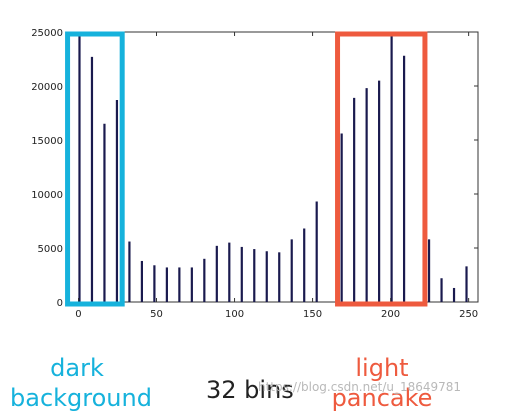 This screenshot has height=415, width=510. What do you see at coordinates (60, 303) in the screenshot?
I see `y-tick-label: 0` at bounding box center [60, 303].